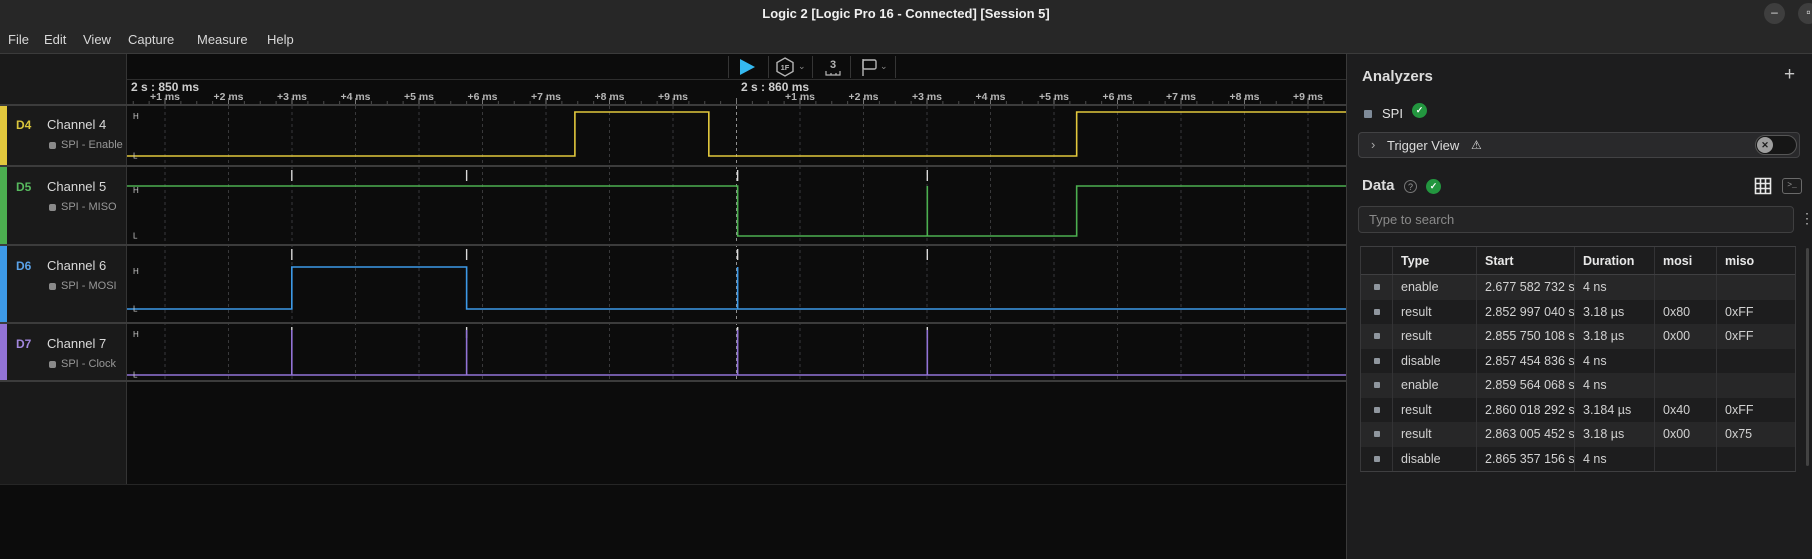 Image resolution: width=1812 pixels, height=559 pixels. Describe the element at coordinates (1435, 287) in the screenshot. I see `cell-type: enable` at that location.